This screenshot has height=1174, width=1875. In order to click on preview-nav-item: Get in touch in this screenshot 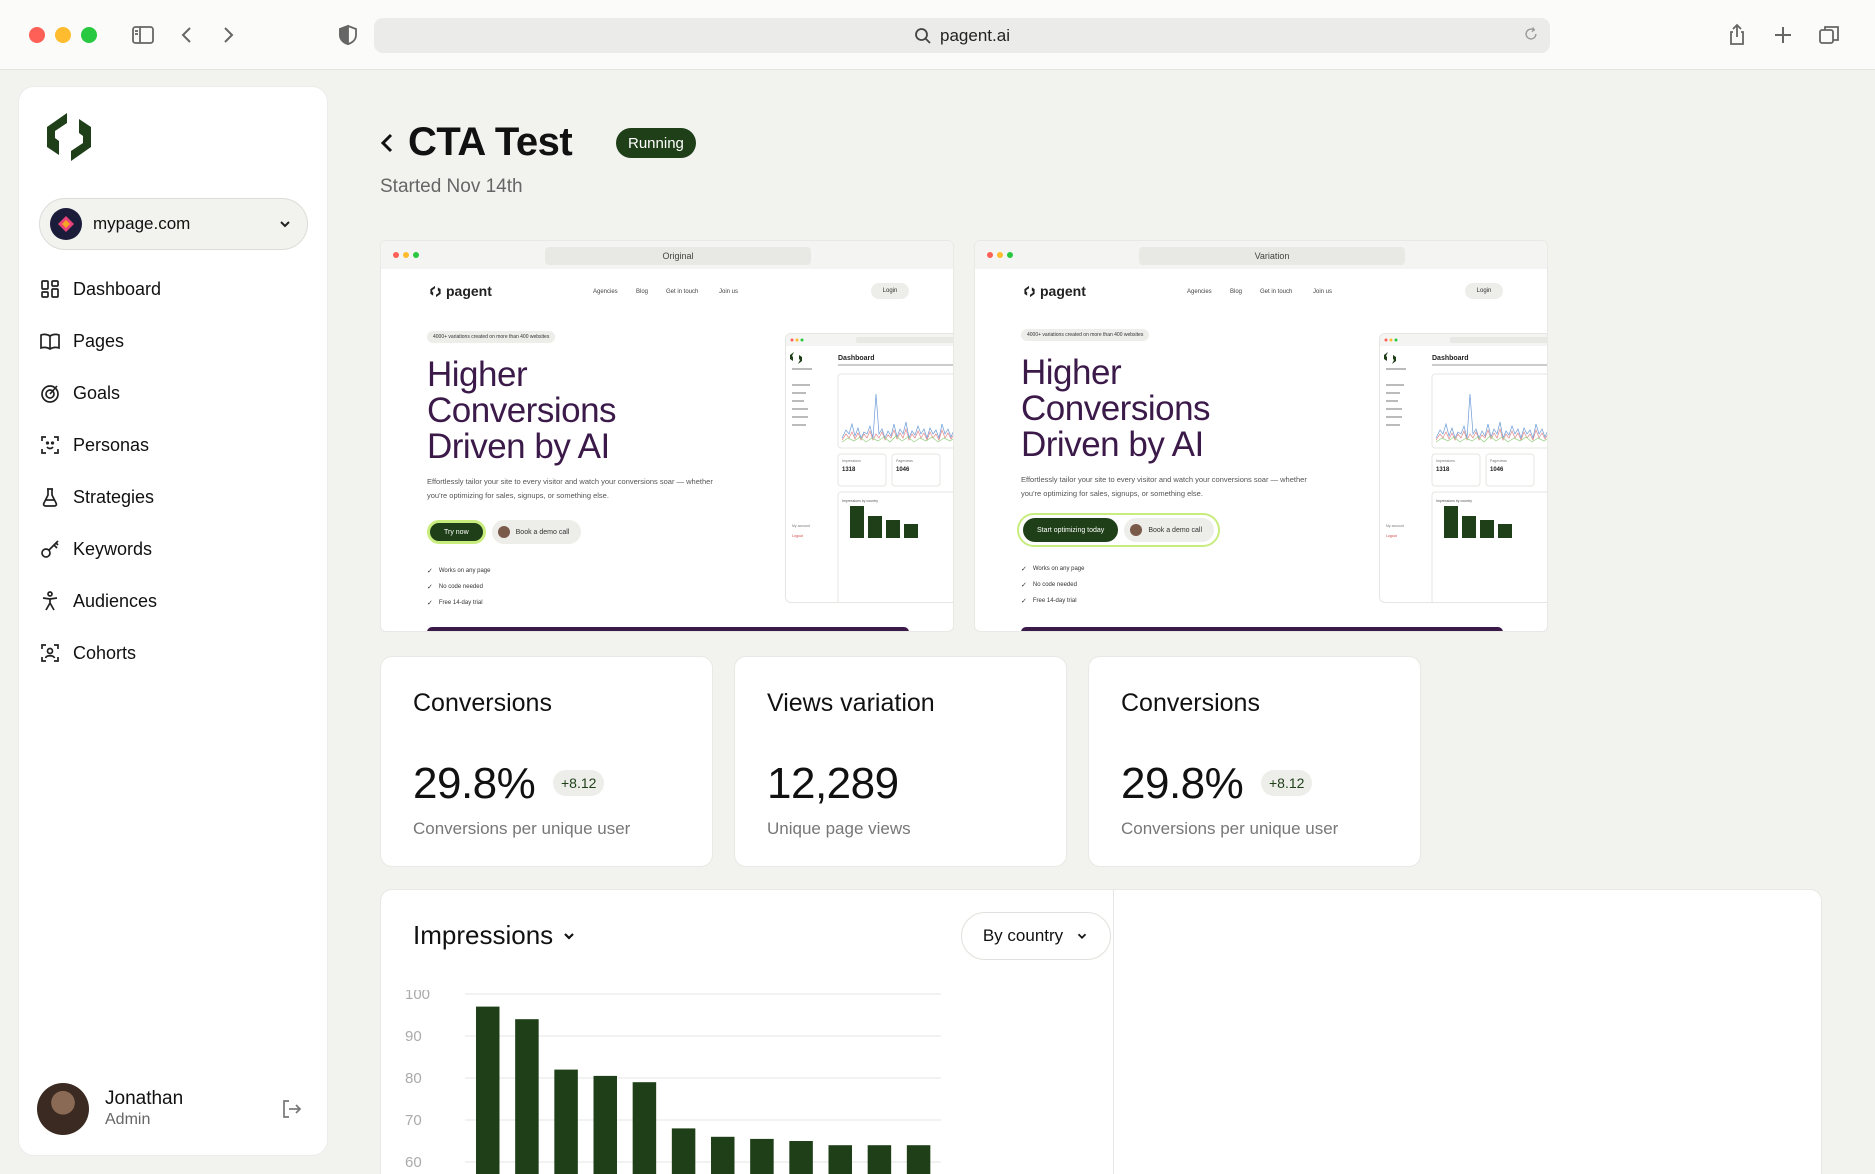, I will do `click(682, 292)`.